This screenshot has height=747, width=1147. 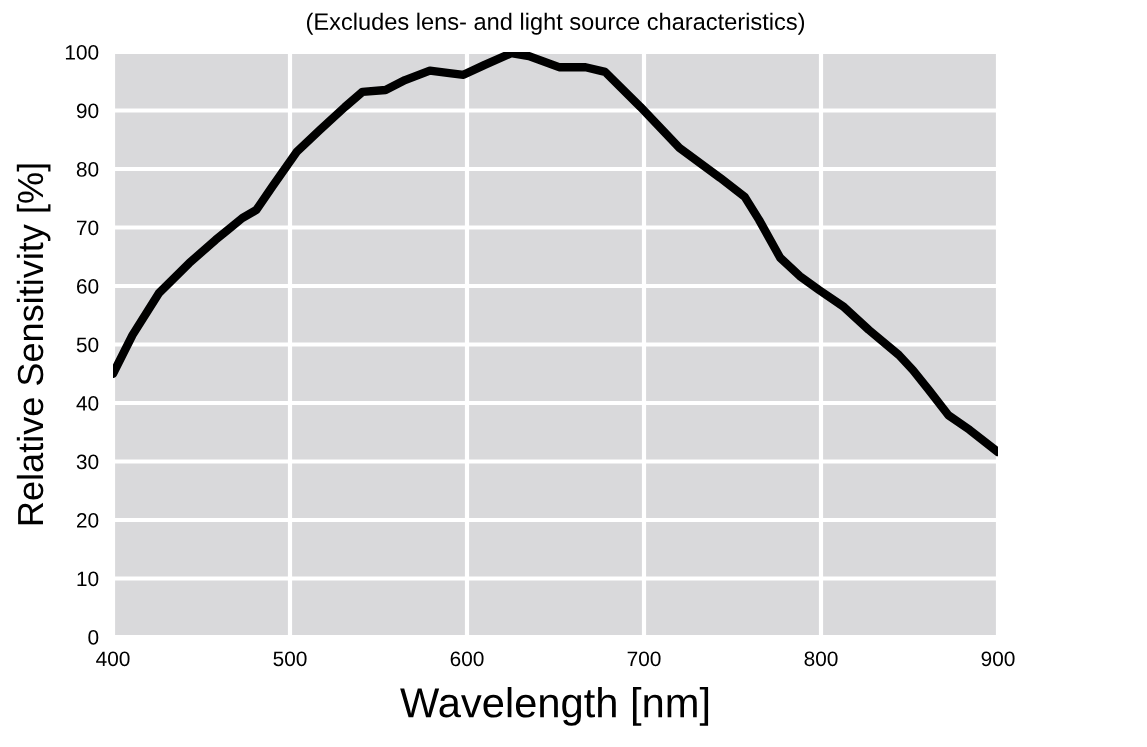 I want to click on chart-title: (Excludes lens- and light source characteristics), so click(x=555, y=23).